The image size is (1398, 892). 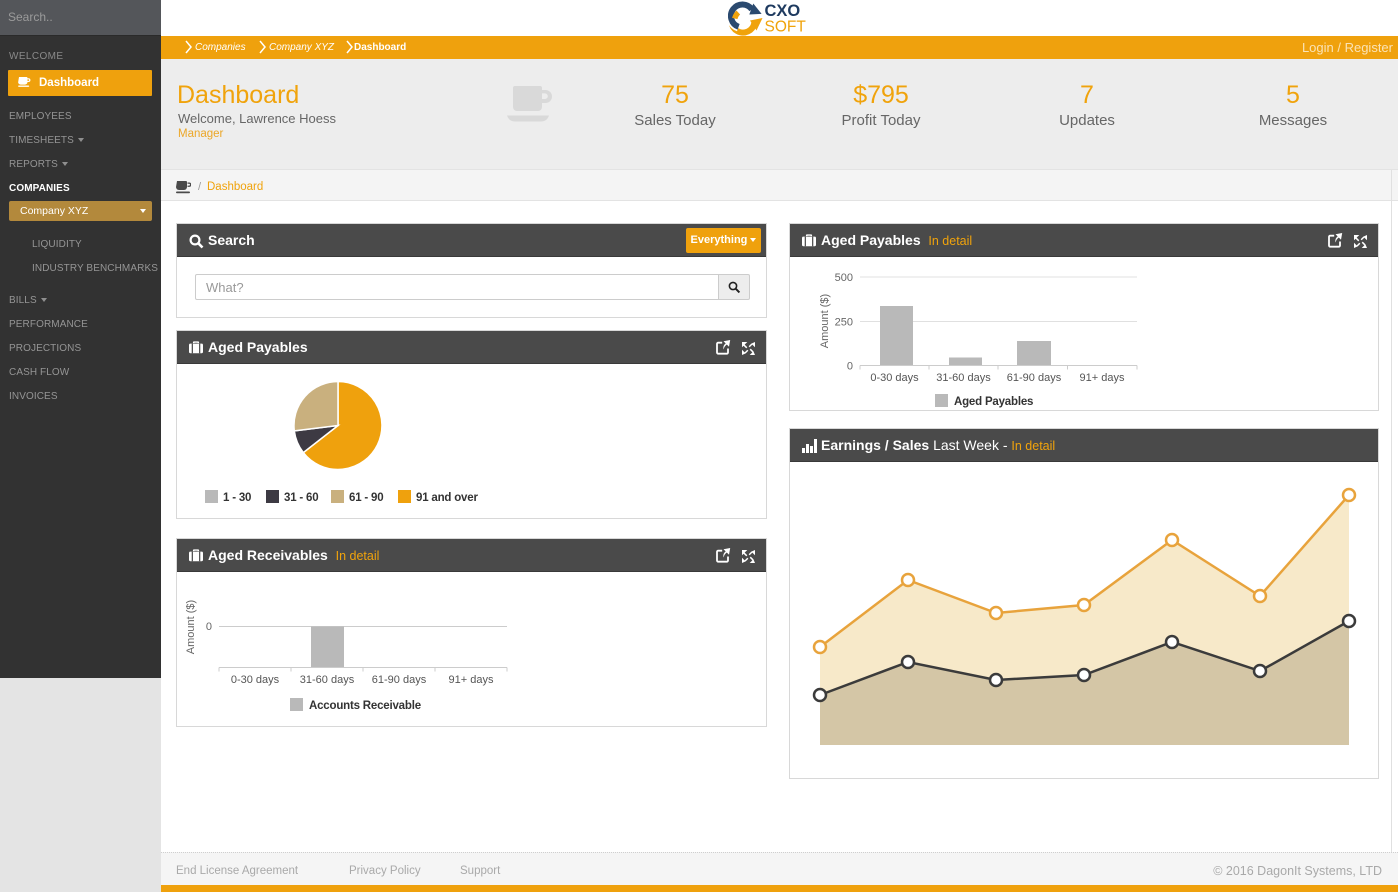 I want to click on svg-text: CXO, so click(x=783, y=11).